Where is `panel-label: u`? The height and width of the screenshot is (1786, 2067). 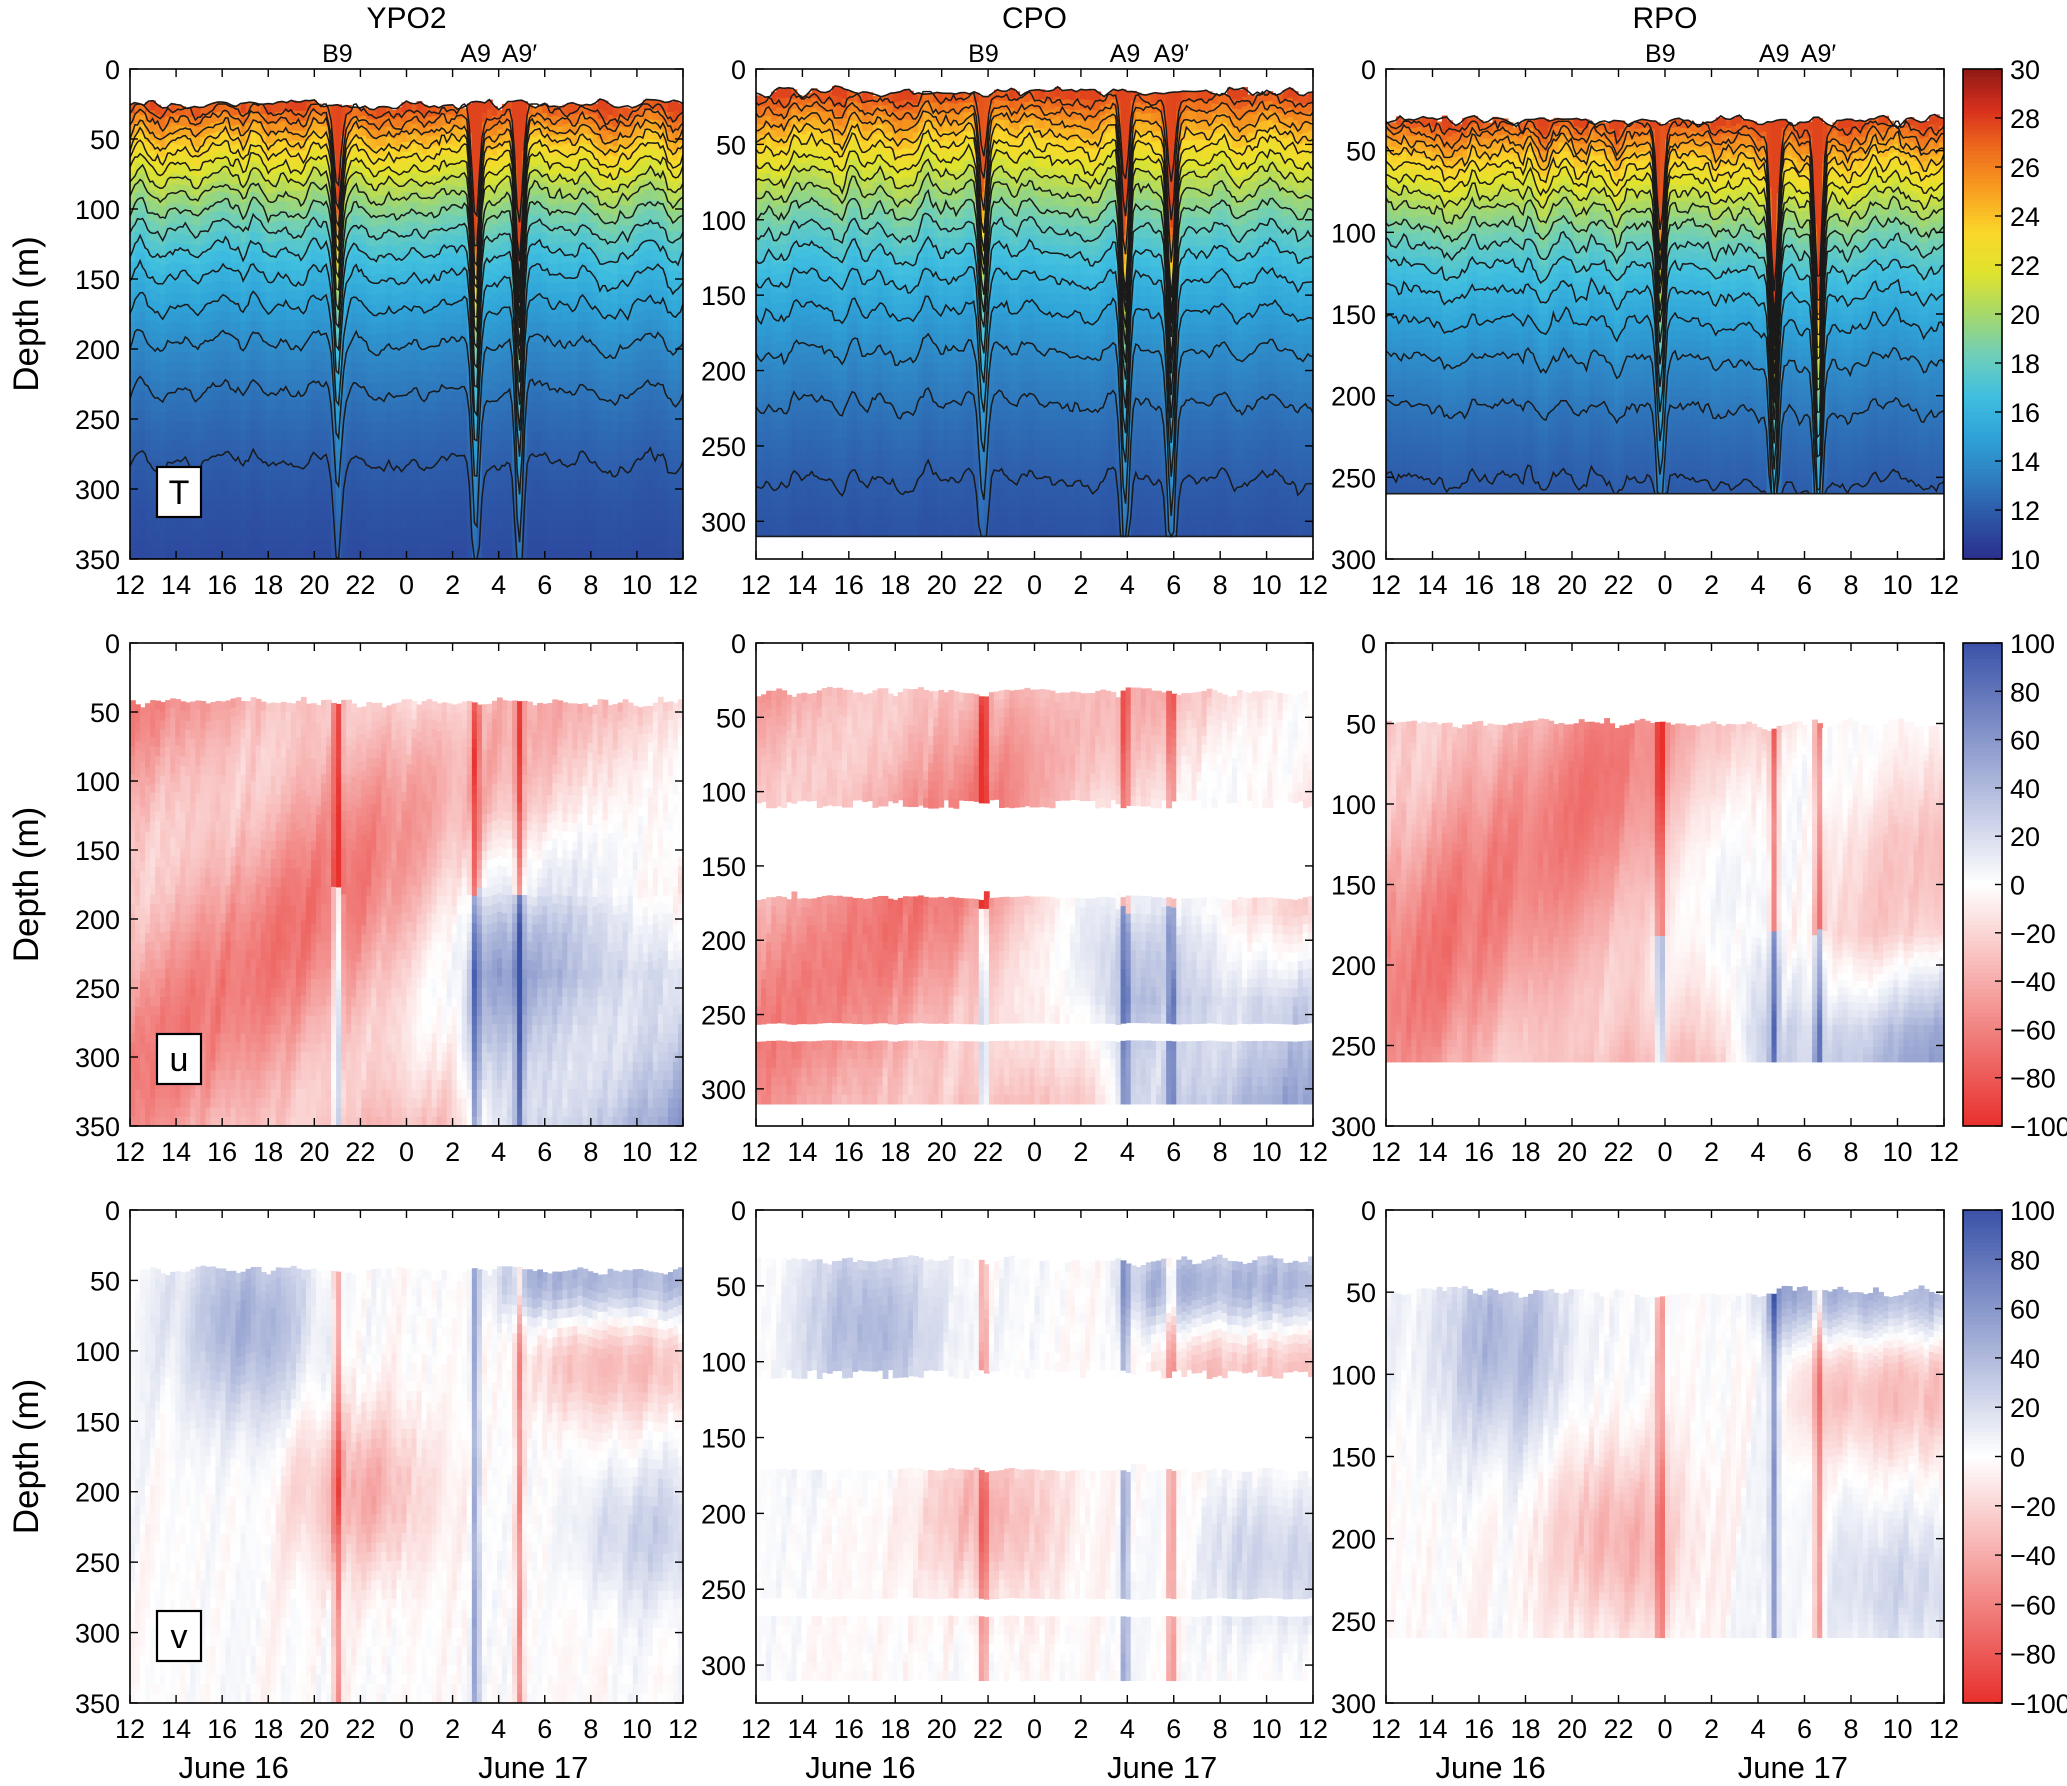 panel-label: u is located at coordinates (179, 1060).